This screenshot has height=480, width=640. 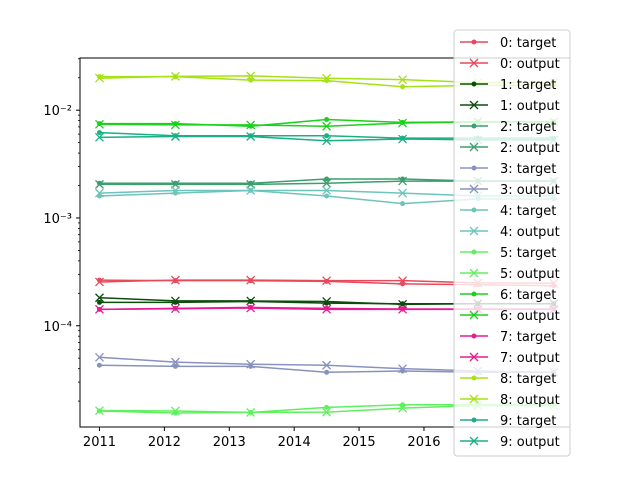 I want to click on legend-label: 2: output, so click(x=530, y=148).